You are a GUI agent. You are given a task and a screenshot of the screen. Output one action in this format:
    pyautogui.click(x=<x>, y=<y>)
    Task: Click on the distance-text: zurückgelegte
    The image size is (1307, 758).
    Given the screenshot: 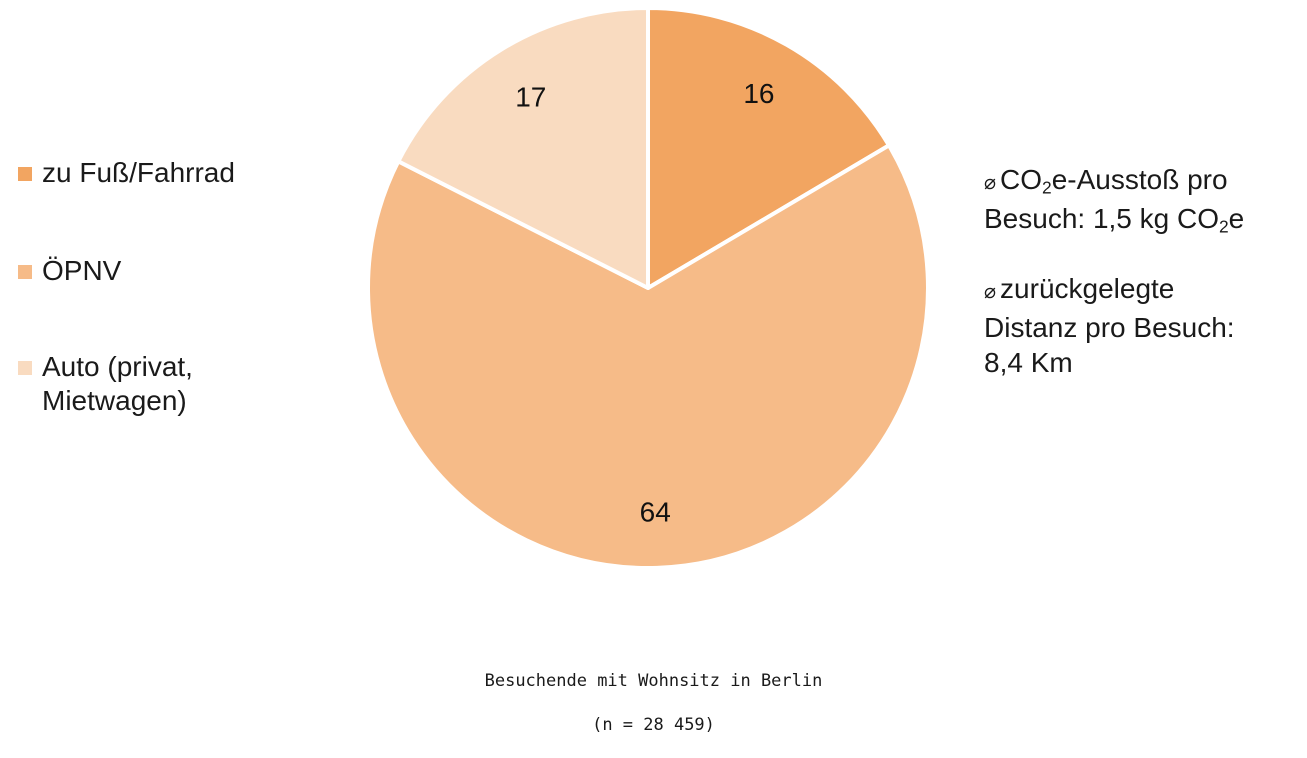 What is the action you would take?
    pyautogui.click(x=1087, y=288)
    